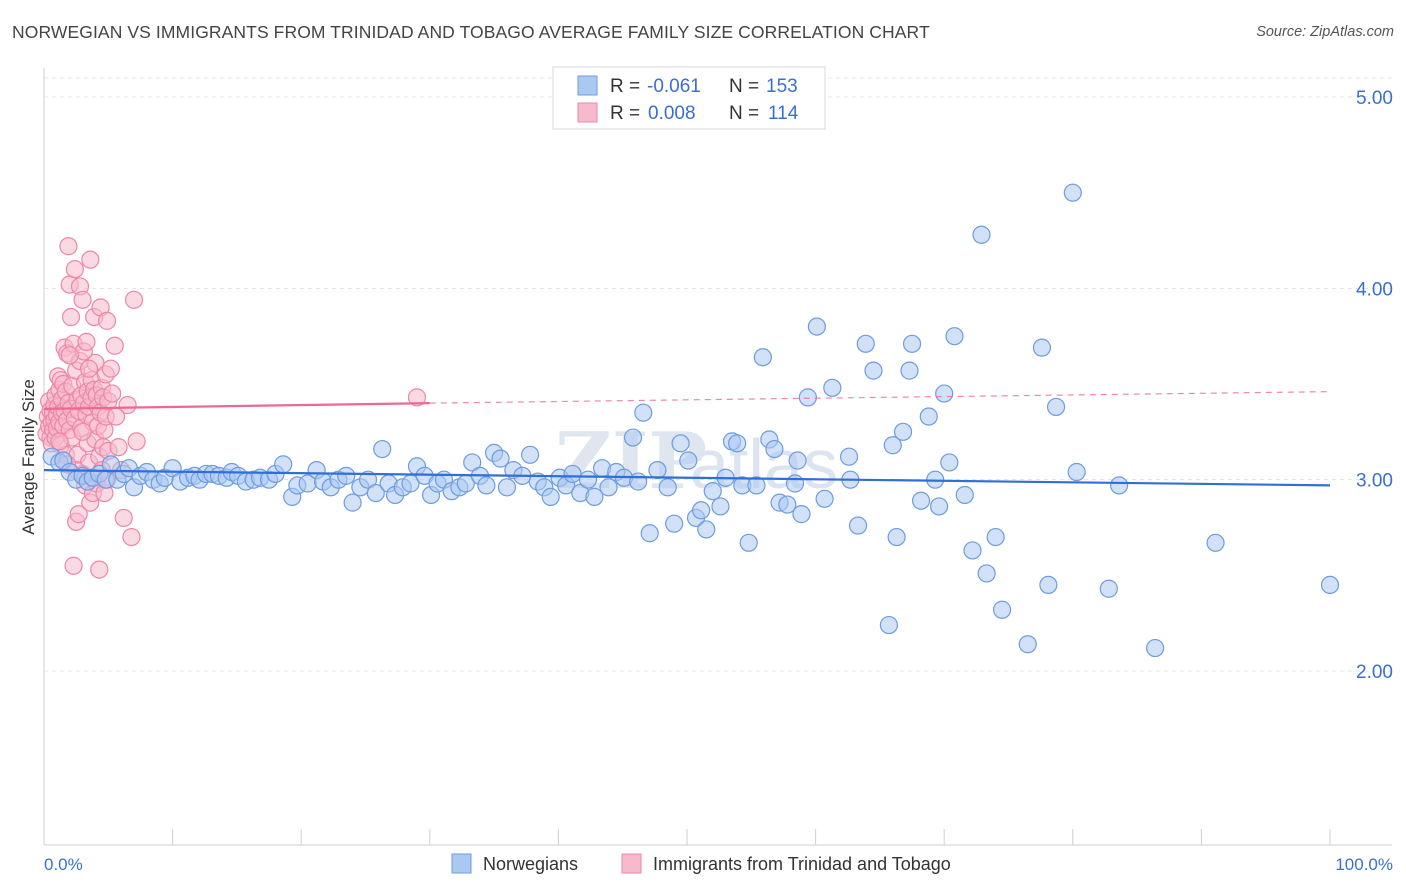 This screenshot has height=892, width=1406. I want to click on y-tick-label: 5.00, so click(1374, 98).